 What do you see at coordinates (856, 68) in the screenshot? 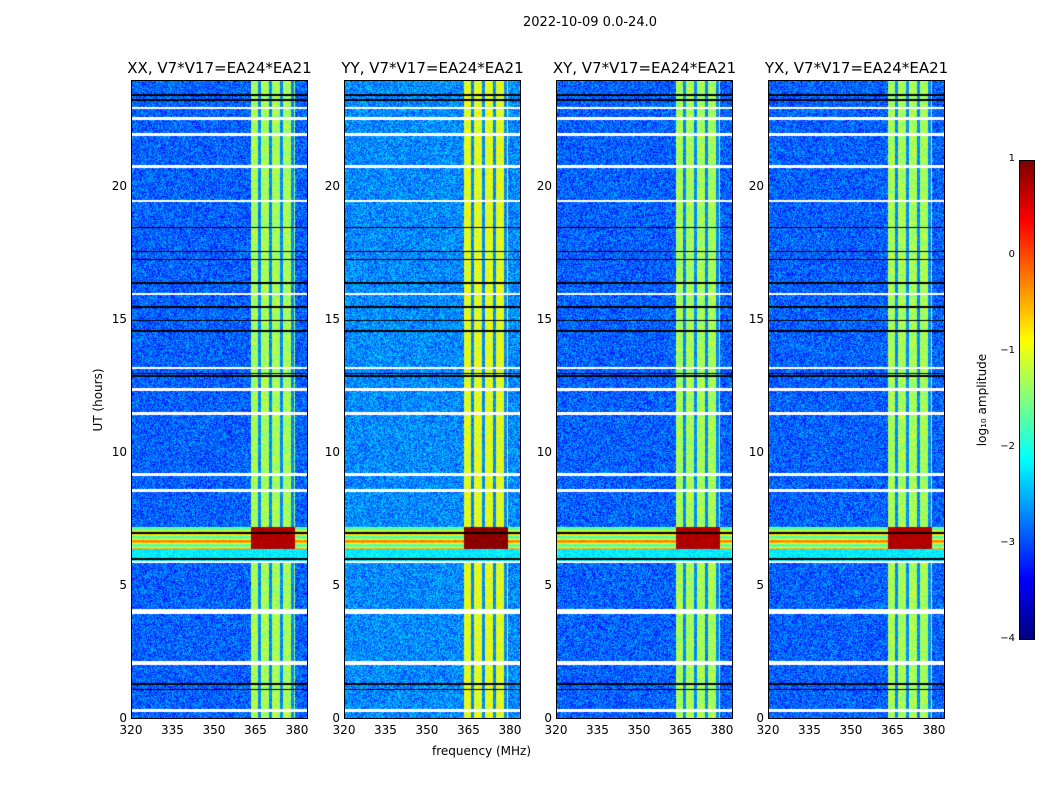
I see `panel-title: YX, V7*V17=EA24*EA21` at bounding box center [856, 68].